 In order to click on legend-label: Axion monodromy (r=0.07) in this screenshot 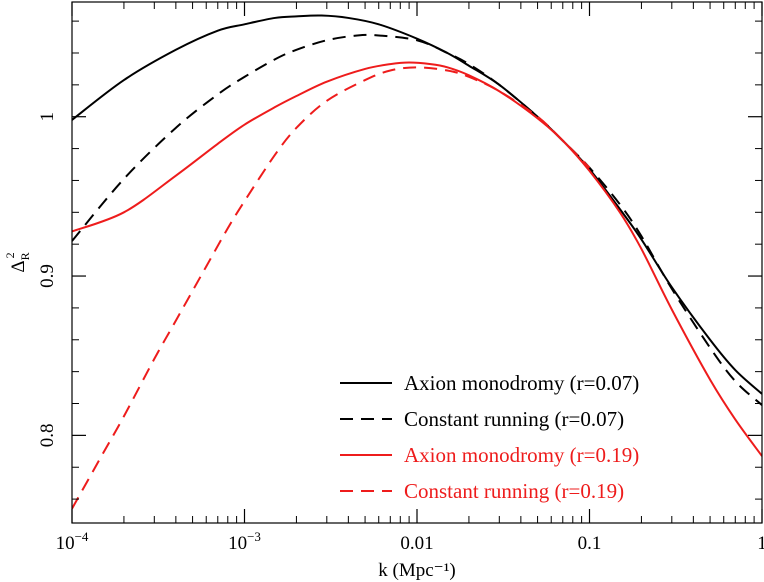, I will do `click(521, 383)`.